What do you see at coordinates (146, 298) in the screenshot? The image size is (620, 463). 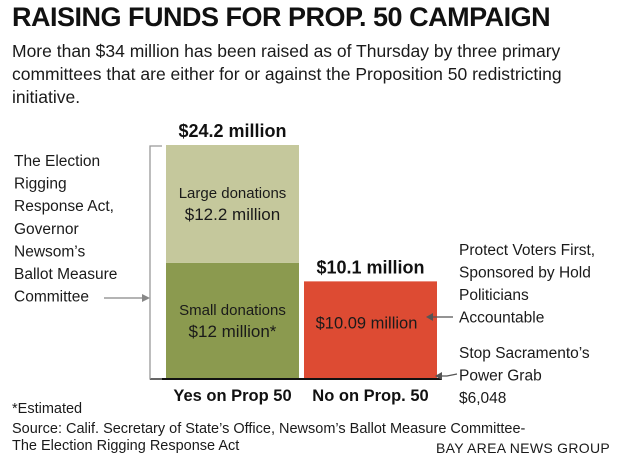 I see `yes-leader-arrow` at bounding box center [146, 298].